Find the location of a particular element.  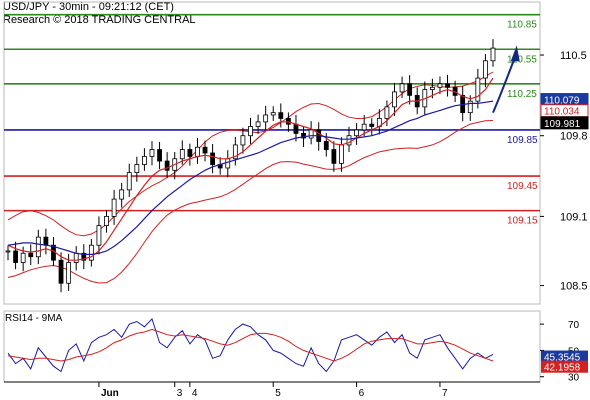

chart-title: USD/JPY - 30min - 09:21:12 (CET) is located at coordinates (88, 7).